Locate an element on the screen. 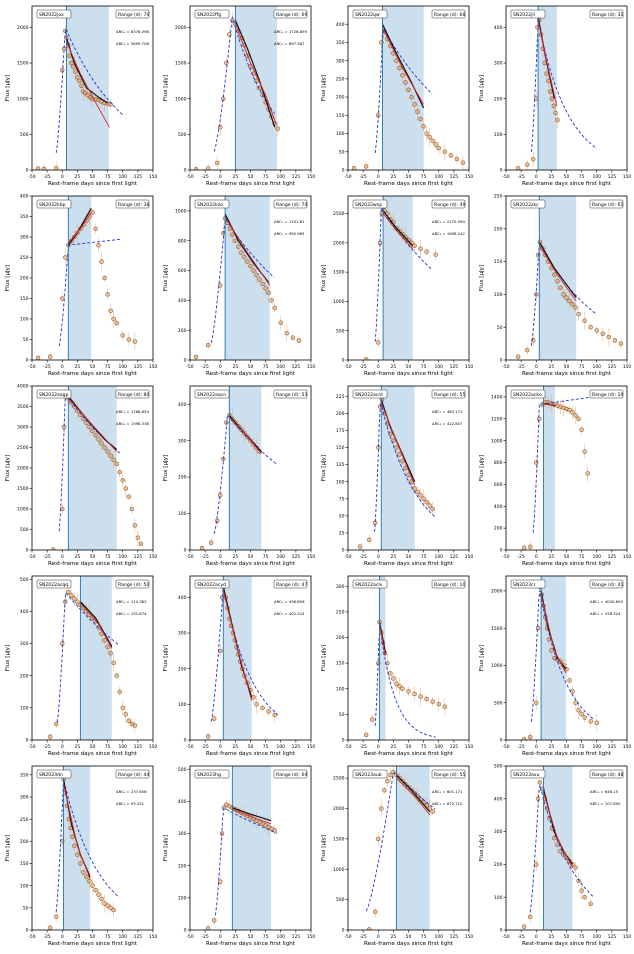  y-tick-label: 2000 is located at coordinates (181, 28).